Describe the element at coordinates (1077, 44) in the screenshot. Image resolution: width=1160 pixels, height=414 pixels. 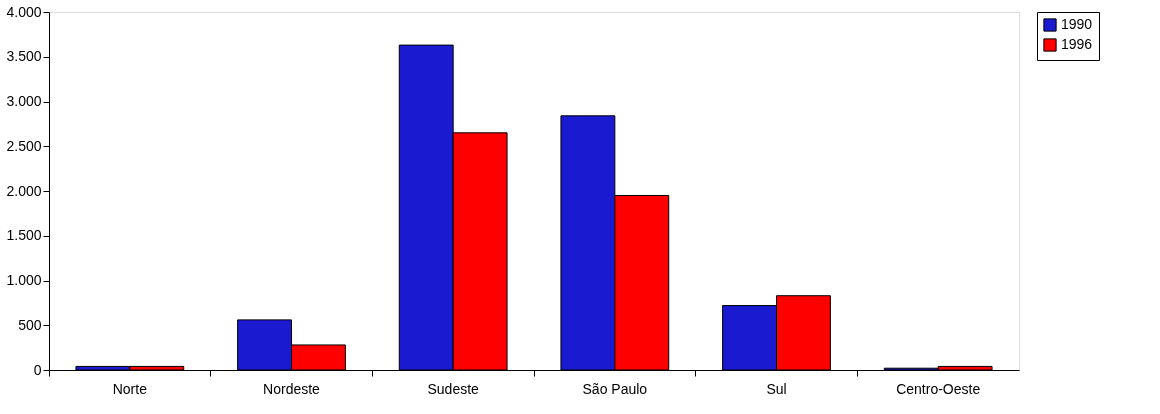
I see `legend-label: 1996` at that location.